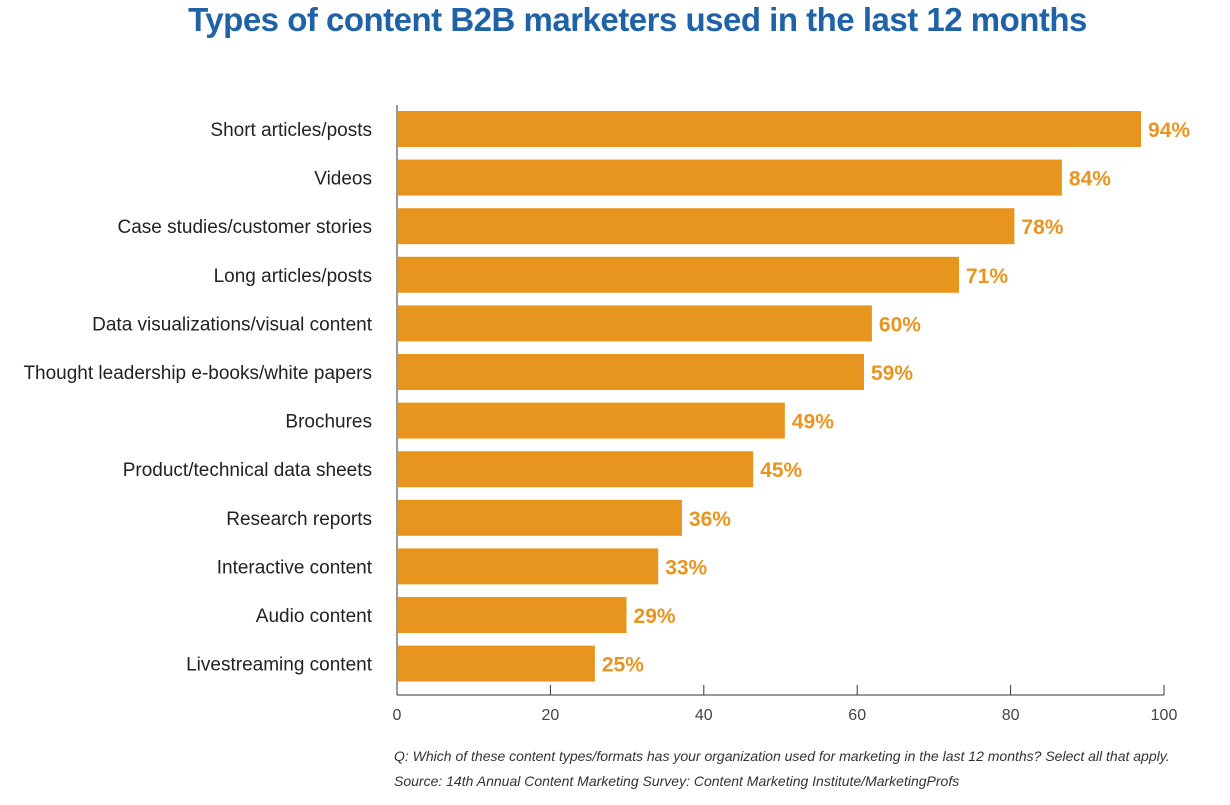 The image size is (1230, 805). What do you see at coordinates (247, 470) in the screenshot?
I see `category-label: Product/technical data sheets` at bounding box center [247, 470].